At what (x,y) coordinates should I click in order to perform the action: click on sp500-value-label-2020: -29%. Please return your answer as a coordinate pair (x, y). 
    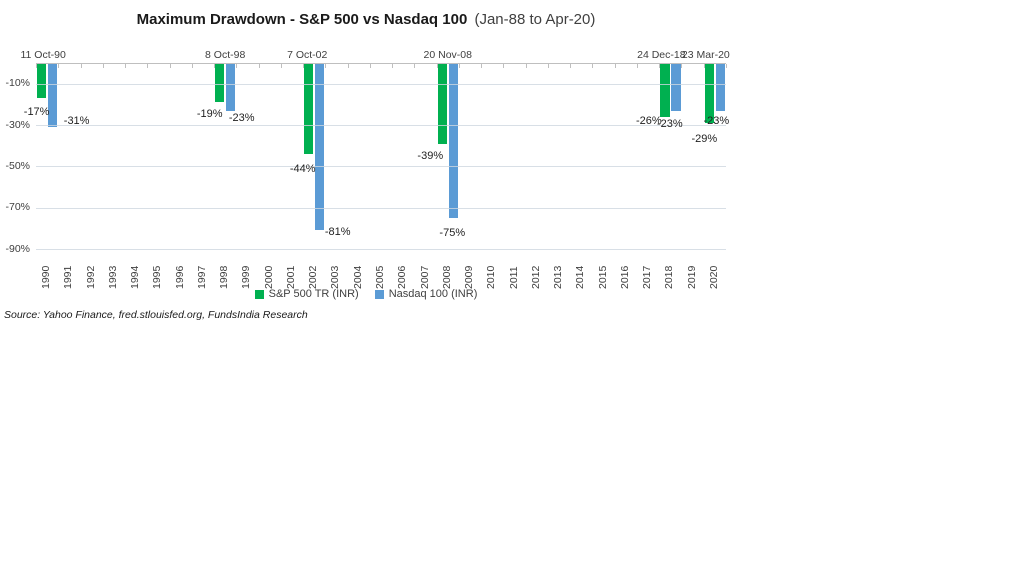
    Looking at the image, I should click on (704, 138).